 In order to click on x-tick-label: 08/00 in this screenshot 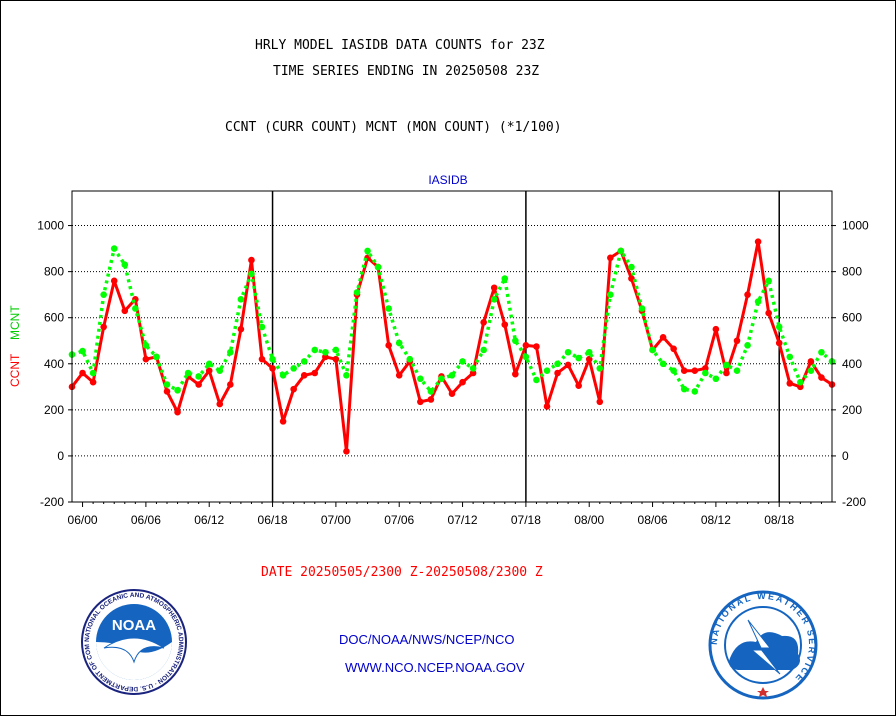, I will do `click(589, 520)`.